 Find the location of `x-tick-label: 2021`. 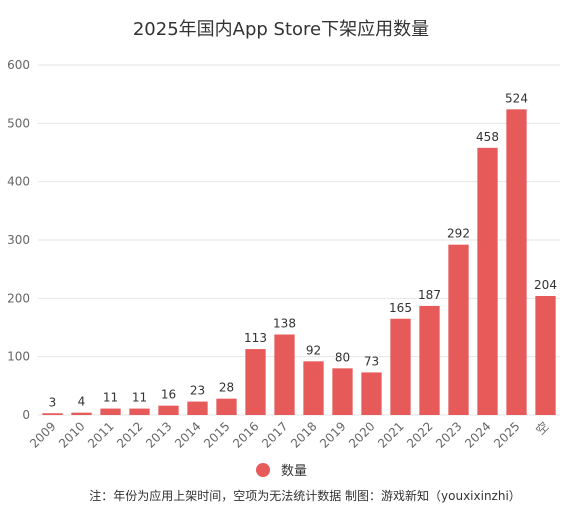

x-tick-label: 2021 is located at coordinates (390, 434).